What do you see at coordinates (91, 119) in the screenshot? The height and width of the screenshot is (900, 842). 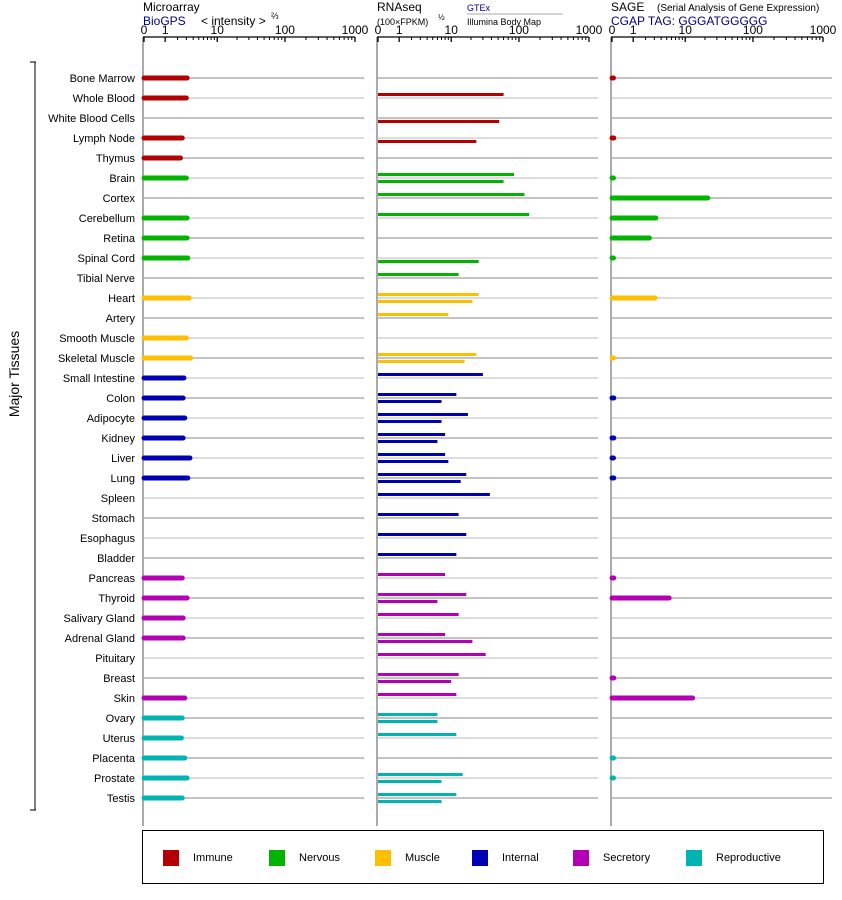 I see `tissue-label: White Blood Cells` at bounding box center [91, 119].